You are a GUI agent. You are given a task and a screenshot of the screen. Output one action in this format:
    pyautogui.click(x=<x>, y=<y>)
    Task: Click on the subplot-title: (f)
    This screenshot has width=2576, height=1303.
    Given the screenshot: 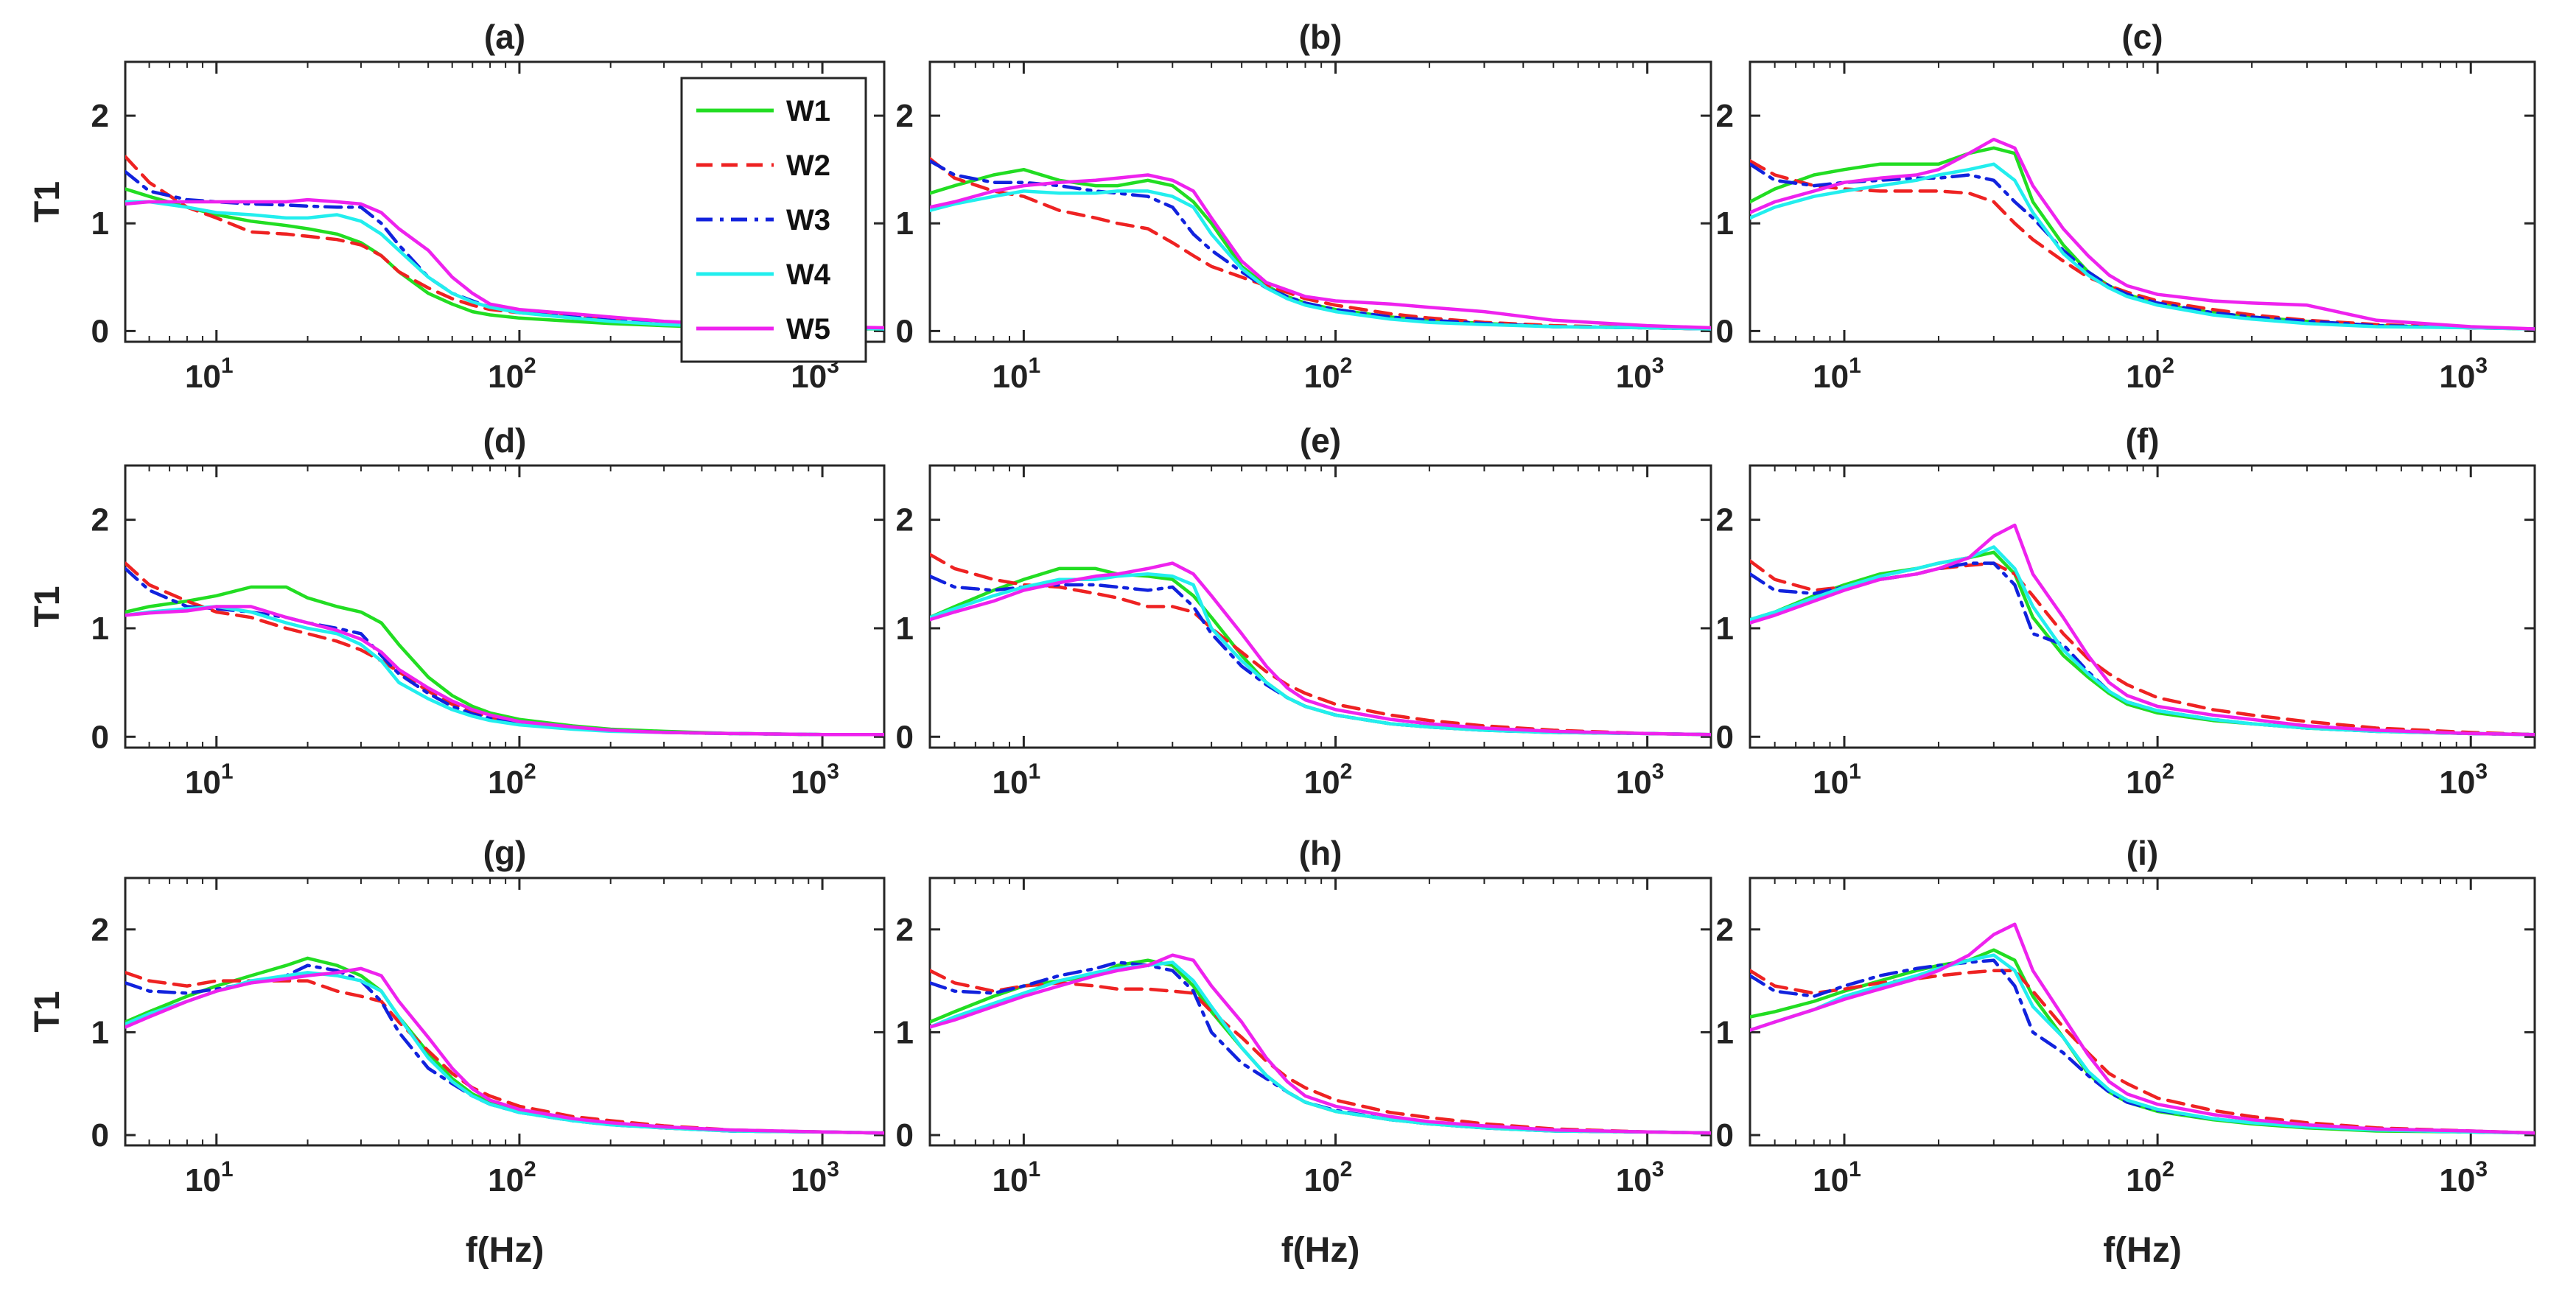 What is the action you would take?
    pyautogui.click(x=2143, y=440)
    